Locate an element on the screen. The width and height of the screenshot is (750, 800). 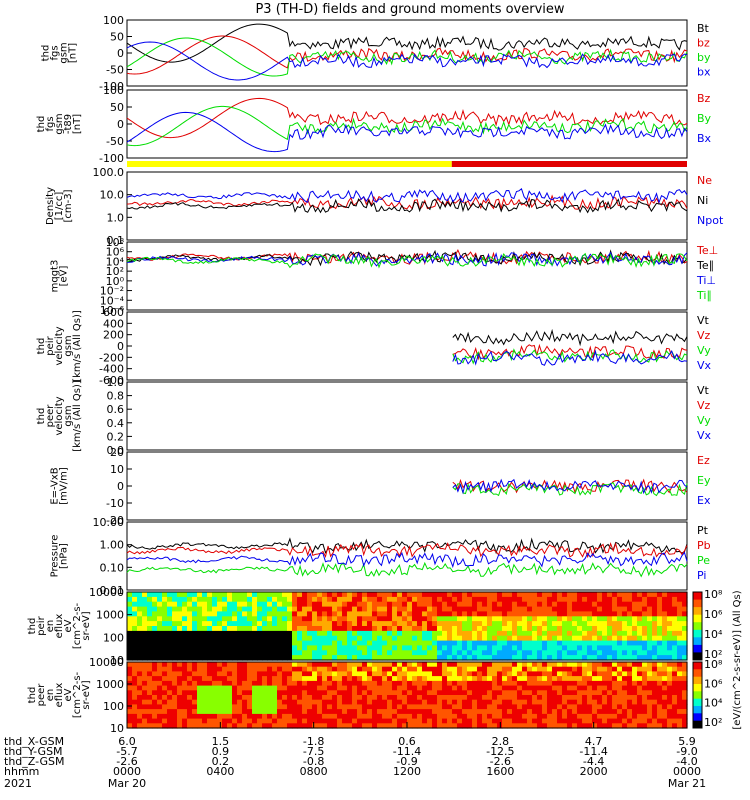
y-axis-label: sr-eV] is located at coordinates (86, 625).